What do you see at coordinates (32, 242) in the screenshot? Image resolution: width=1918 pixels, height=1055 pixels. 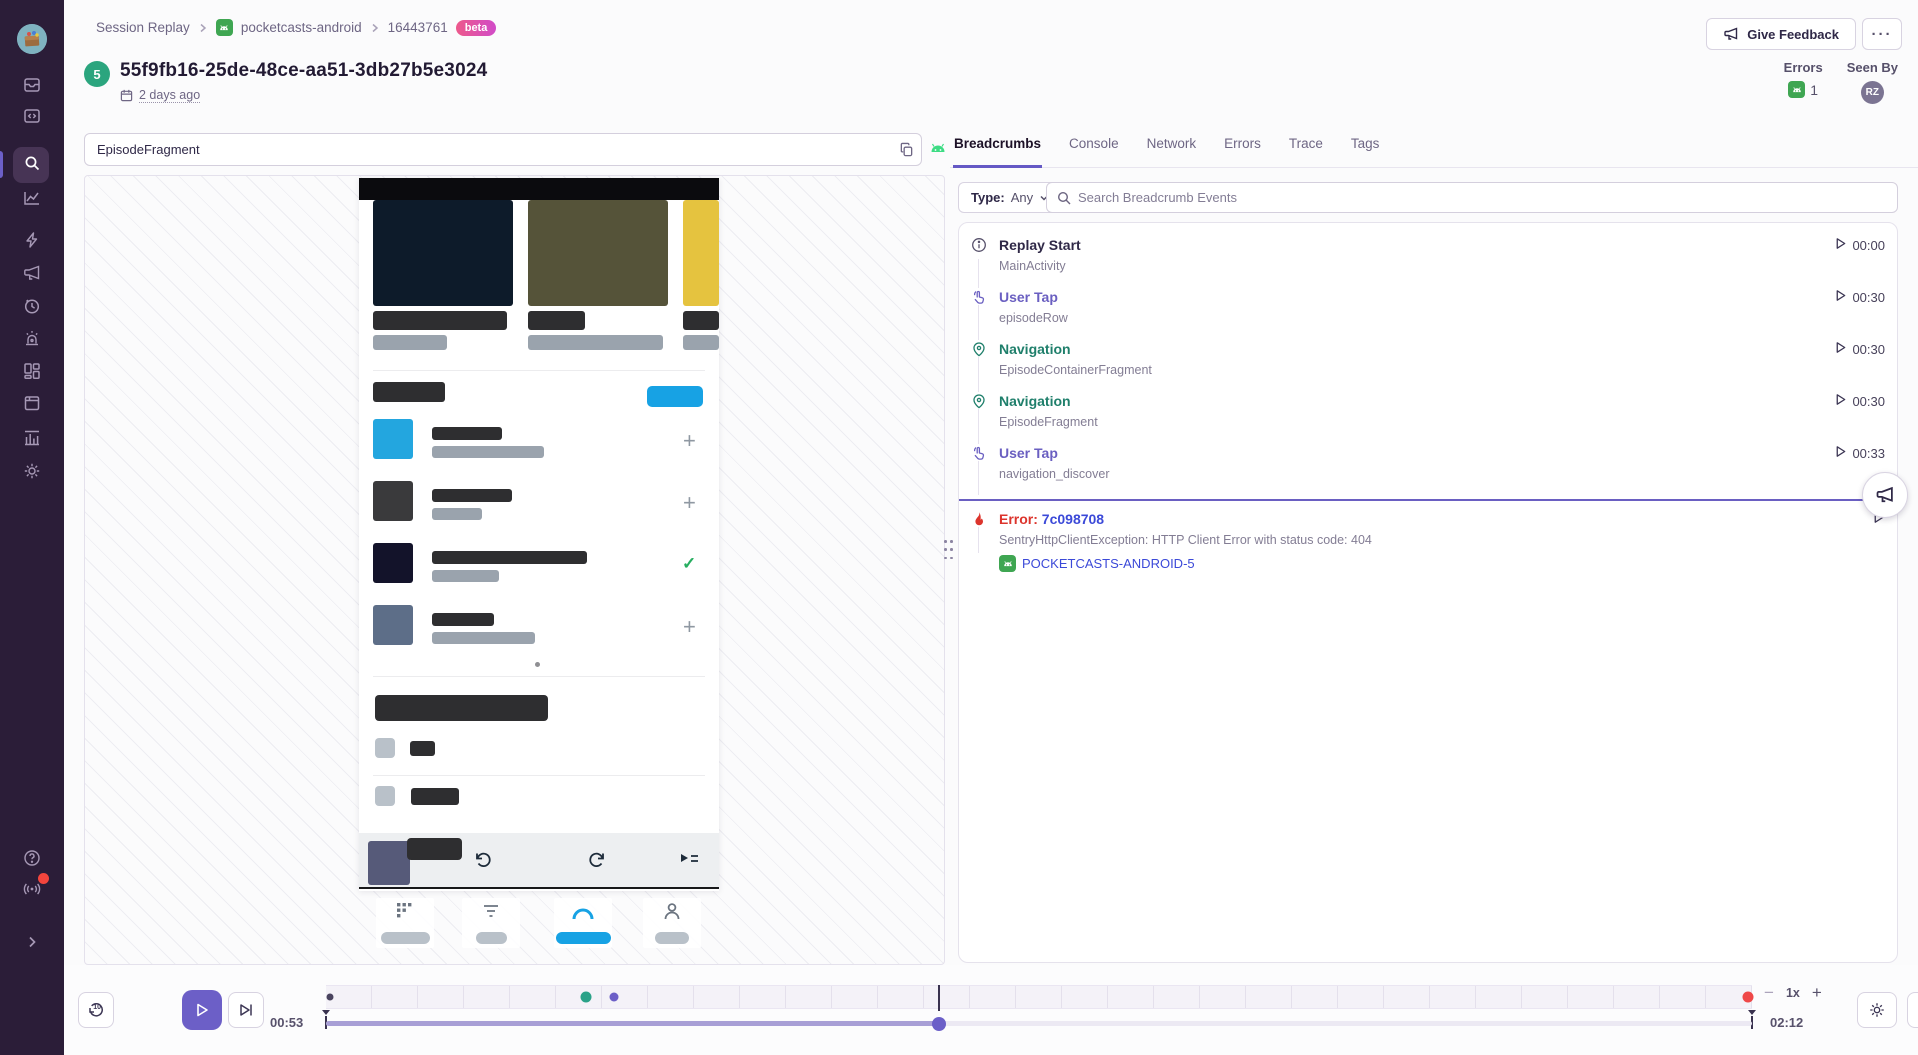 I see `sidebar-item-performance` at bounding box center [32, 242].